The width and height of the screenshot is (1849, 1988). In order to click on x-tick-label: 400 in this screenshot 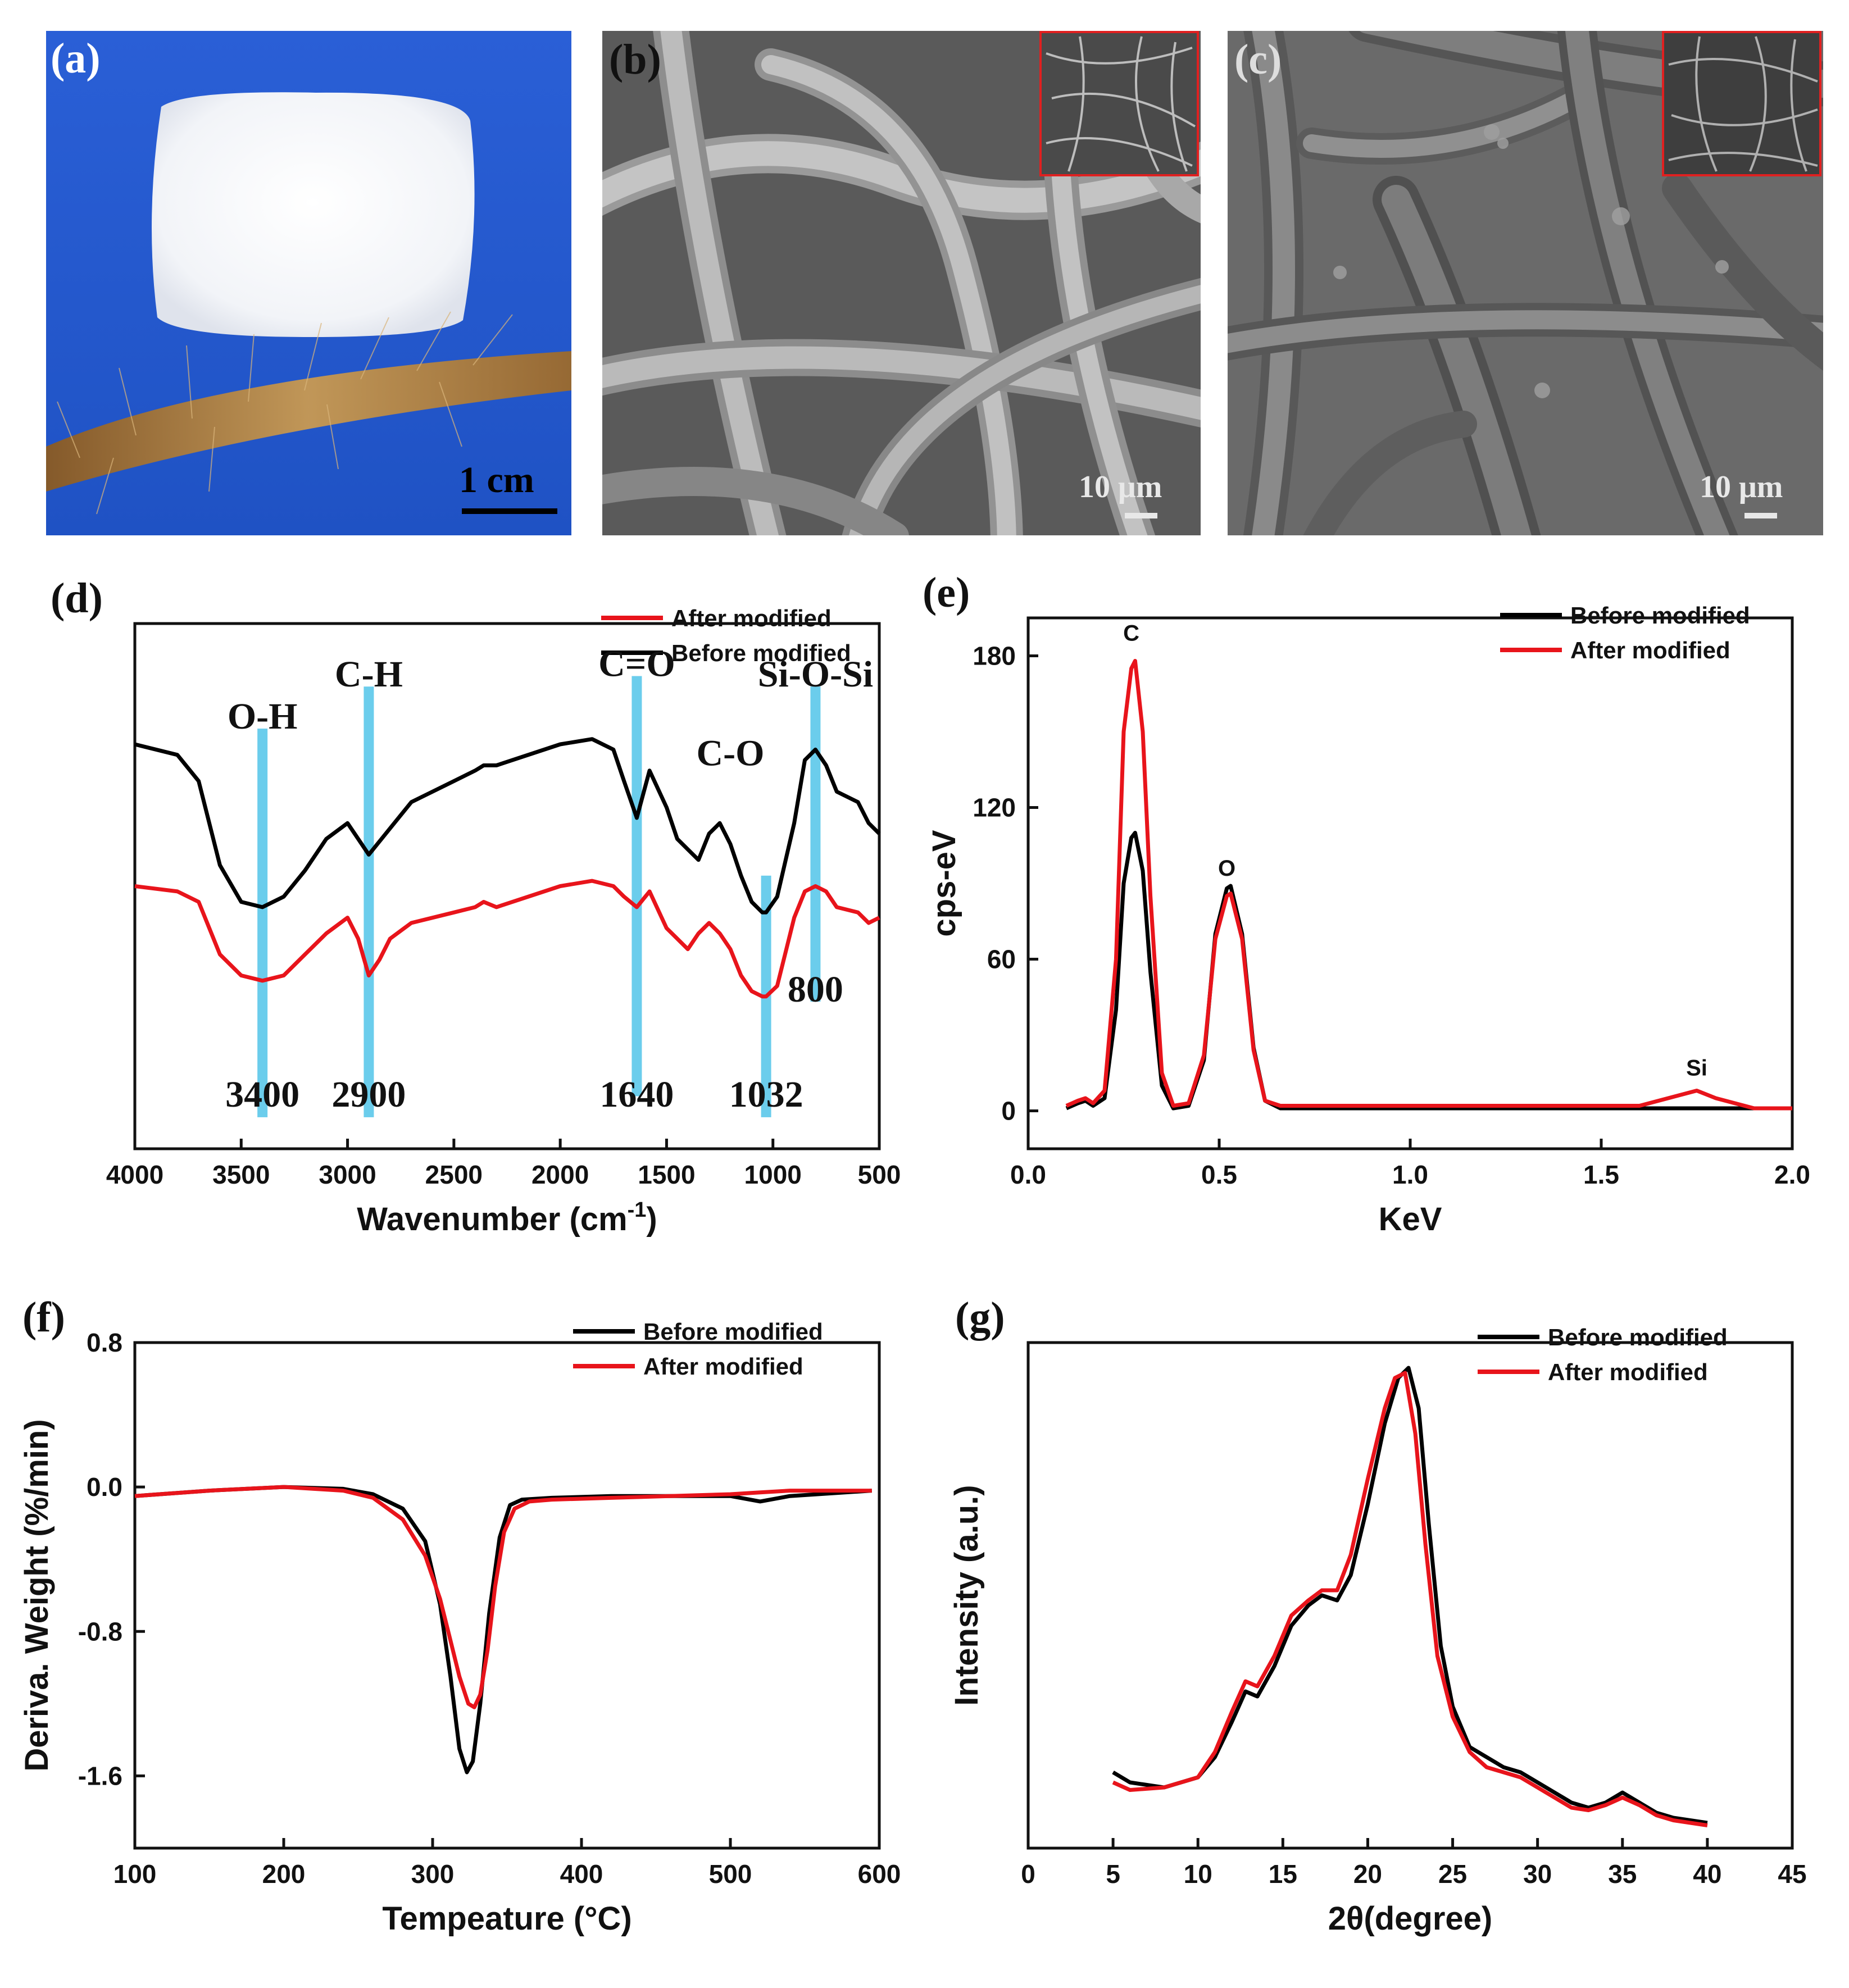, I will do `click(581, 1874)`.